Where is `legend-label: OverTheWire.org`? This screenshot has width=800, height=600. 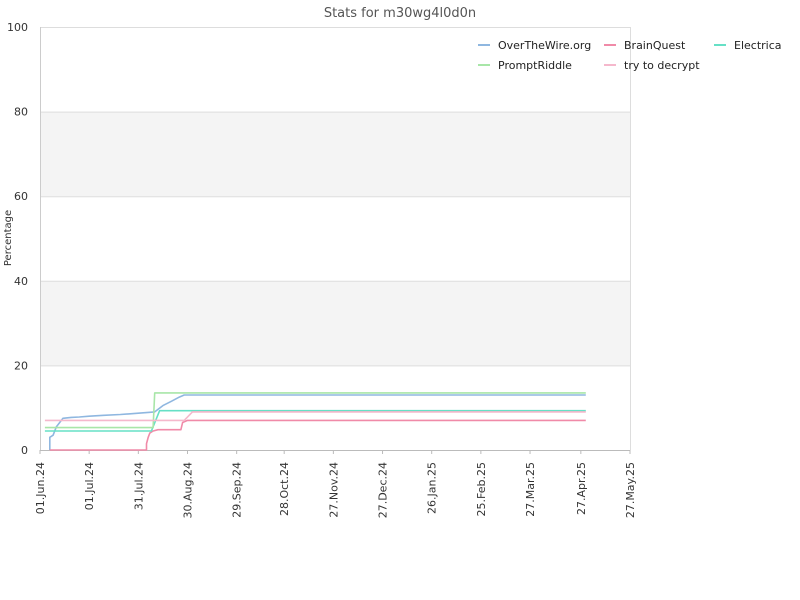 legend-label: OverTheWire.org is located at coordinates (544, 45).